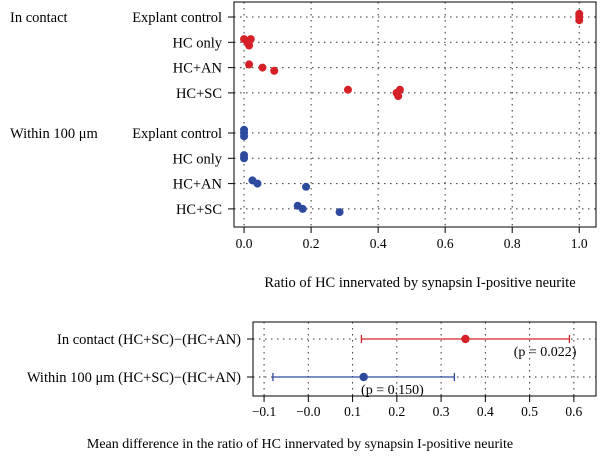 The image size is (600, 457). I want to click on bottom-grid, so click(424, 359).